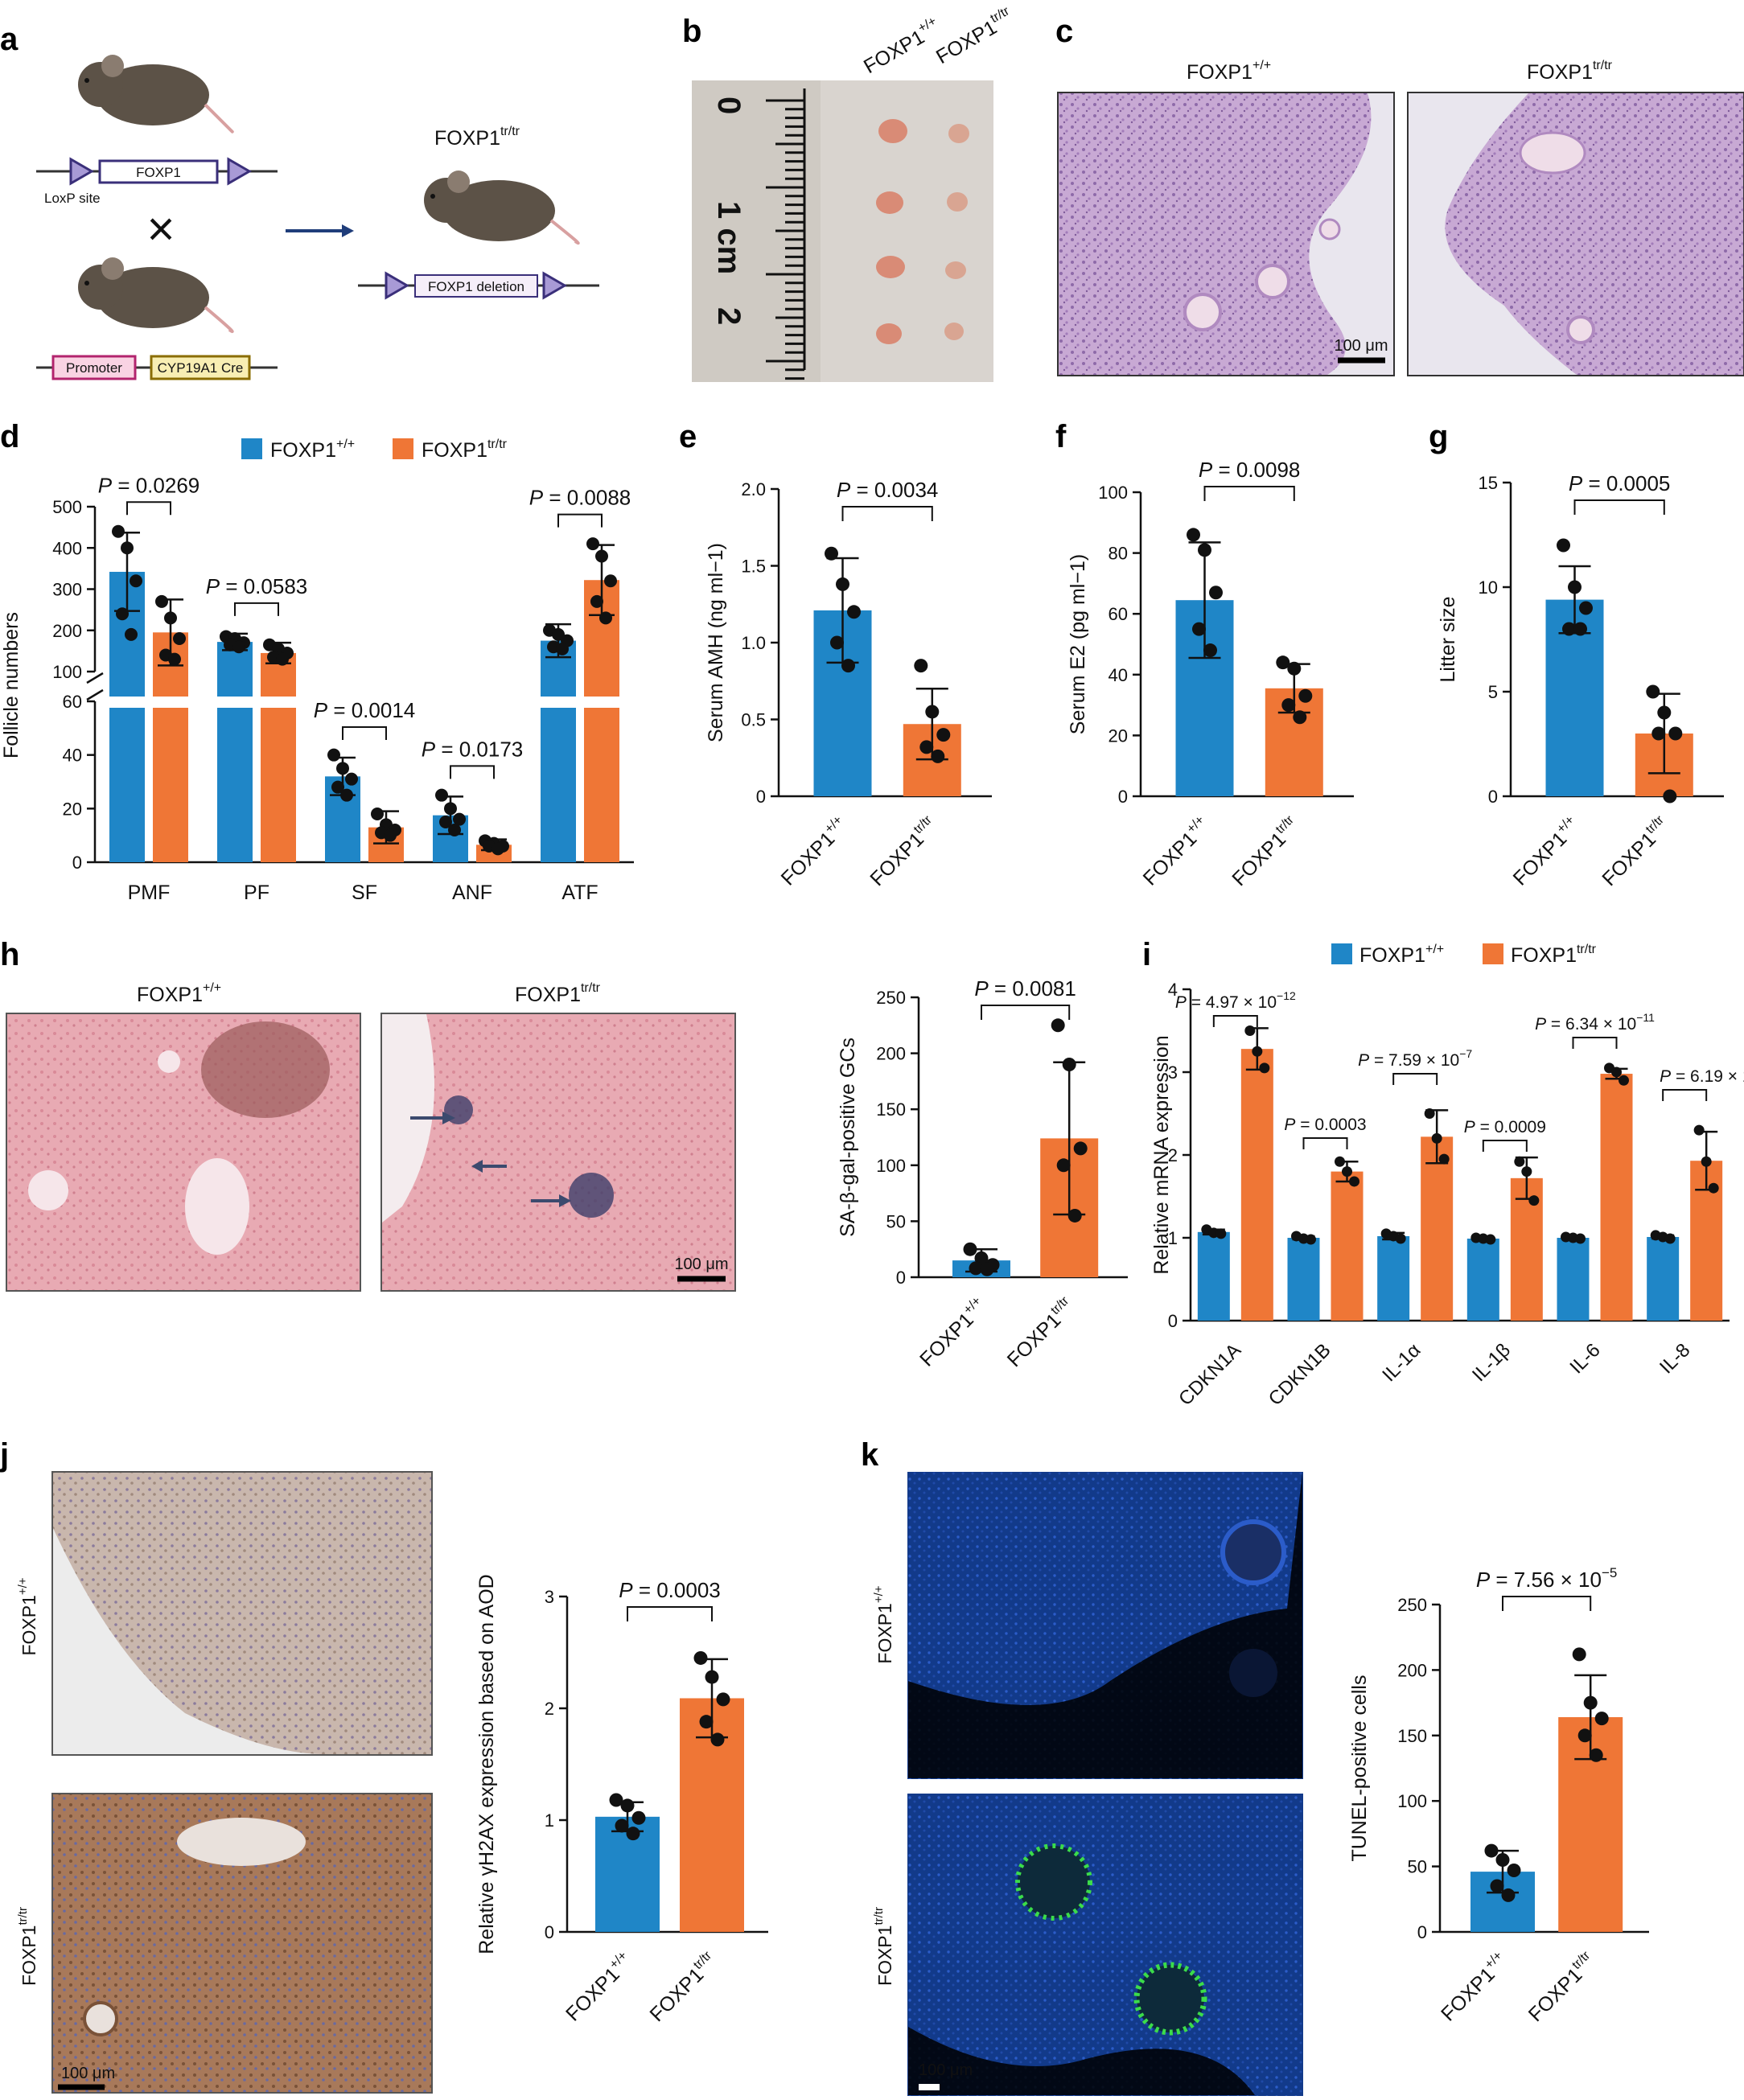 The image size is (1744, 2100). I want to click on panel-letter-b: b, so click(691, 31).